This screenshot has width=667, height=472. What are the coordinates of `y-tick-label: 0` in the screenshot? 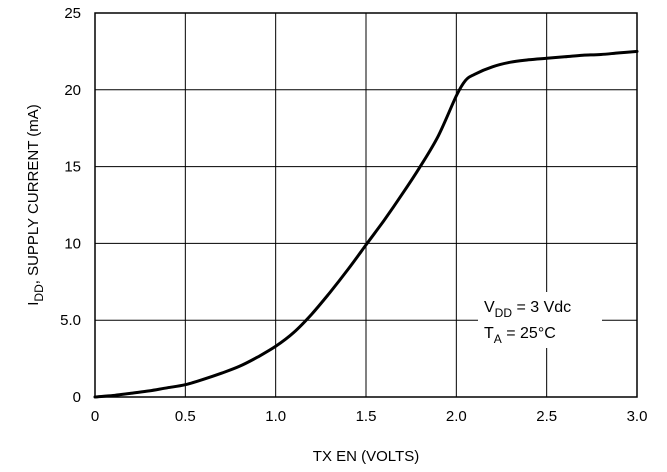 It's located at (77, 397).